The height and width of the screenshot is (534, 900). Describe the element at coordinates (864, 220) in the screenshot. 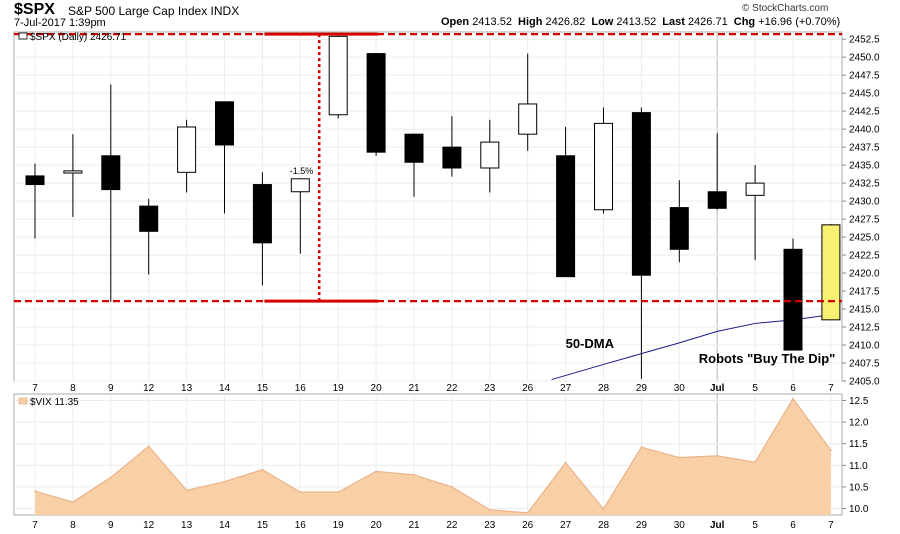

I see `price-y-tick-label: 2427.5` at that location.